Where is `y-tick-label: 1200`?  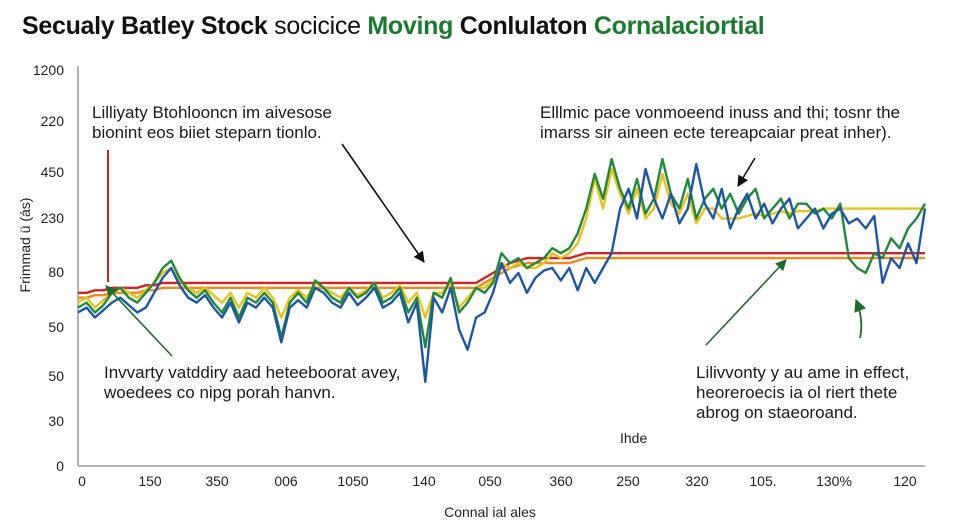 y-tick-label: 1200 is located at coordinates (48, 70).